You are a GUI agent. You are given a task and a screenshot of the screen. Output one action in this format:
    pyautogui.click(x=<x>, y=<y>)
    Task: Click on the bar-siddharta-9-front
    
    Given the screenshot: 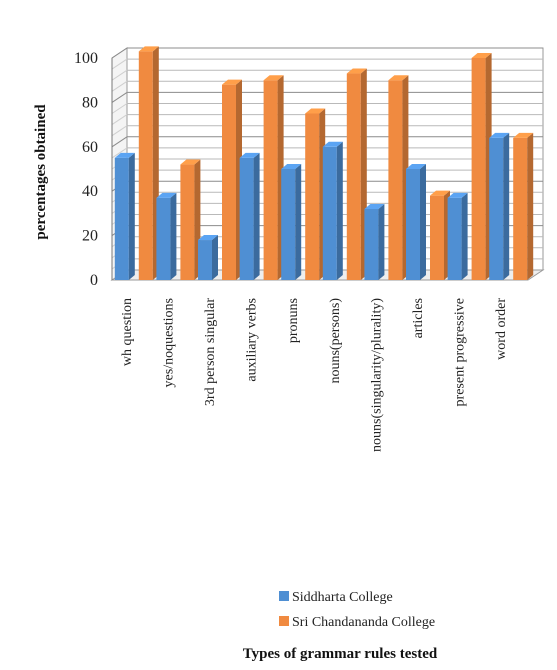 What is the action you would take?
    pyautogui.click(x=496, y=208)
    